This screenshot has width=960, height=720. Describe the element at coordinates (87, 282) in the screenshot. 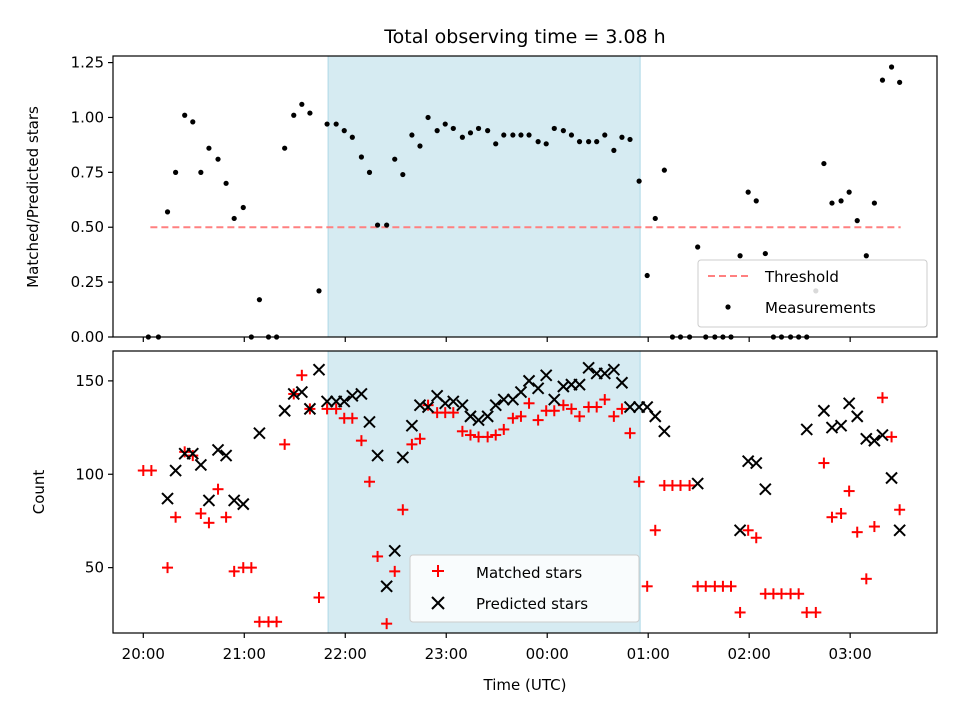

I see `y-tick-label: 0.25` at that location.